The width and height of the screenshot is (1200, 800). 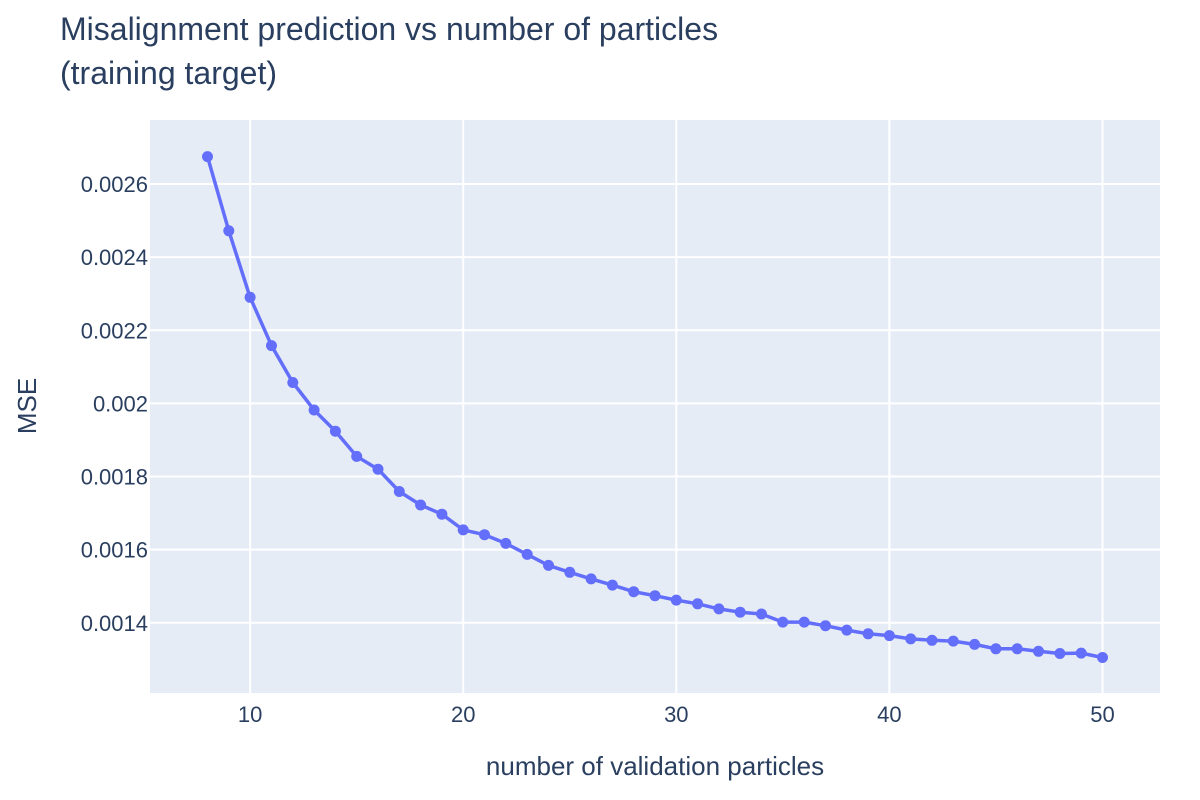 I want to click on y-axis-title: MSE, so click(x=27, y=406).